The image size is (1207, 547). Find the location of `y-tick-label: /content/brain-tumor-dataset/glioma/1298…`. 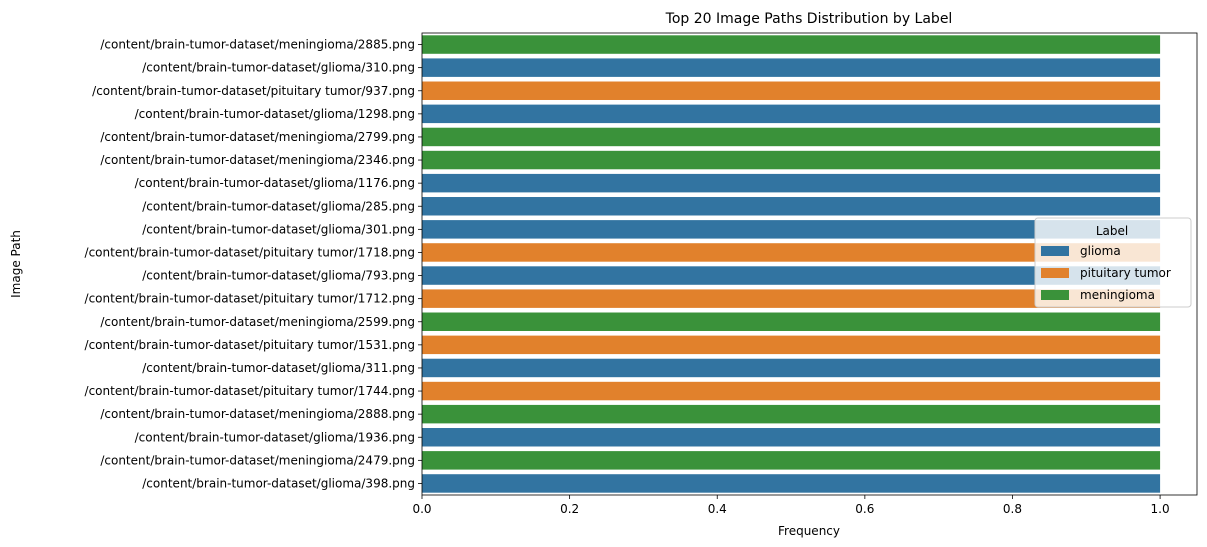

y-tick-label: /content/brain-tumor-dataset/glioma/1298… is located at coordinates (275, 114).